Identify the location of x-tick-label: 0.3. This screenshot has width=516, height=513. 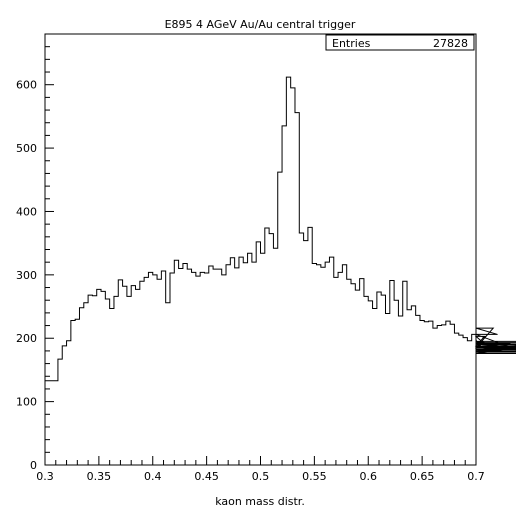
(45, 476).